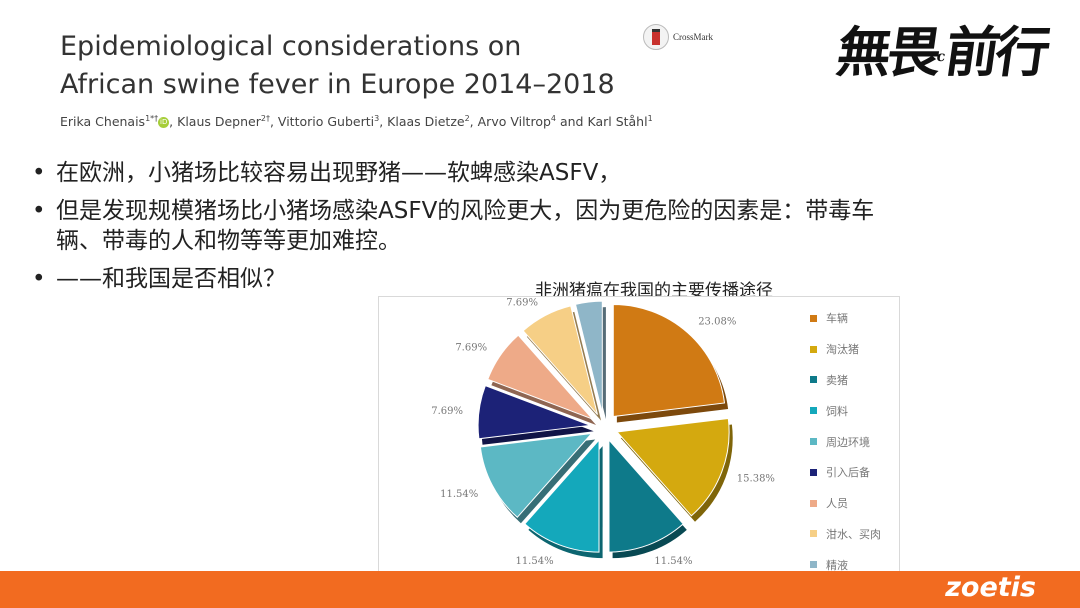 This screenshot has height=608, width=1080. I want to click on crossmark-icon, so click(656, 37).